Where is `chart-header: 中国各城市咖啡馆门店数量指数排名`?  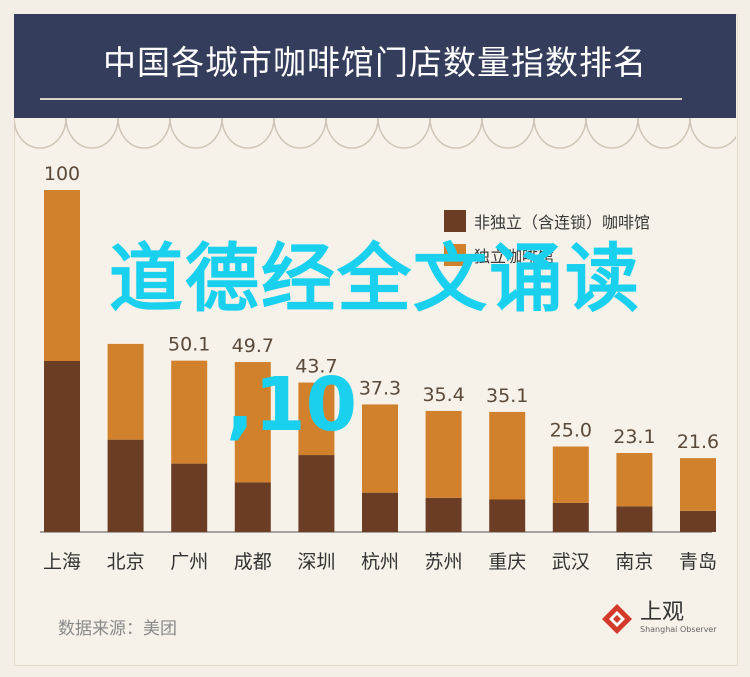 chart-header: 中国各城市咖啡馆门店数量指数排名 is located at coordinates (375, 66).